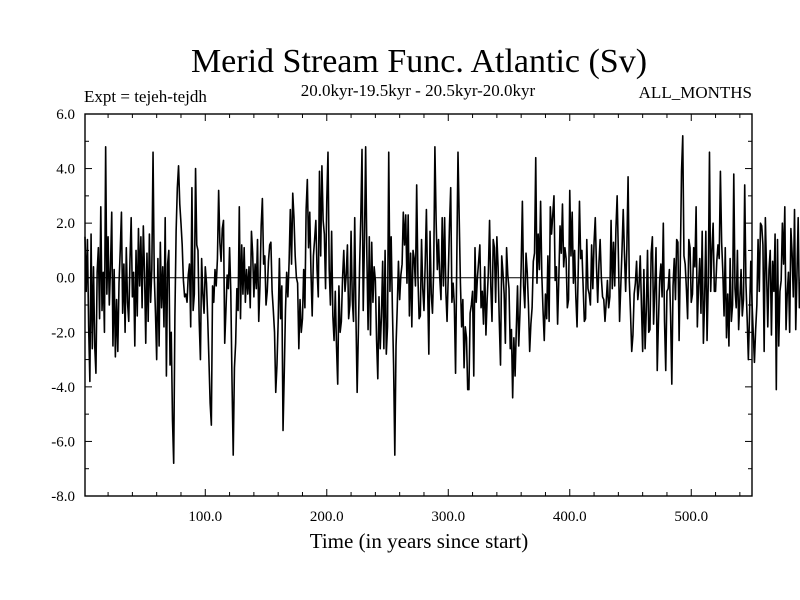 The image size is (800, 600). What do you see at coordinates (65, 115) in the screenshot?
I see `y-tick-label: 6.0` at bounding box center [65, 115].